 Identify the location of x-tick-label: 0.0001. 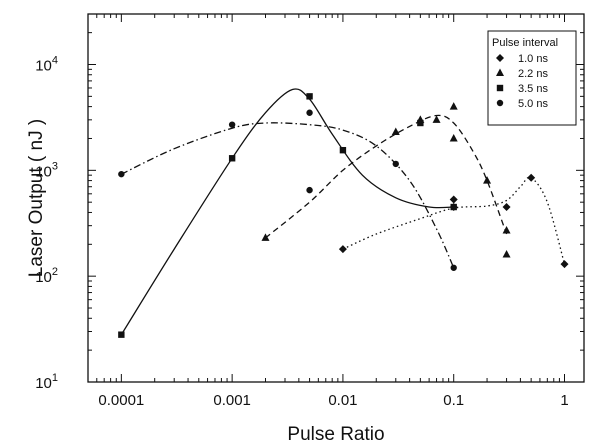
(121, 400).